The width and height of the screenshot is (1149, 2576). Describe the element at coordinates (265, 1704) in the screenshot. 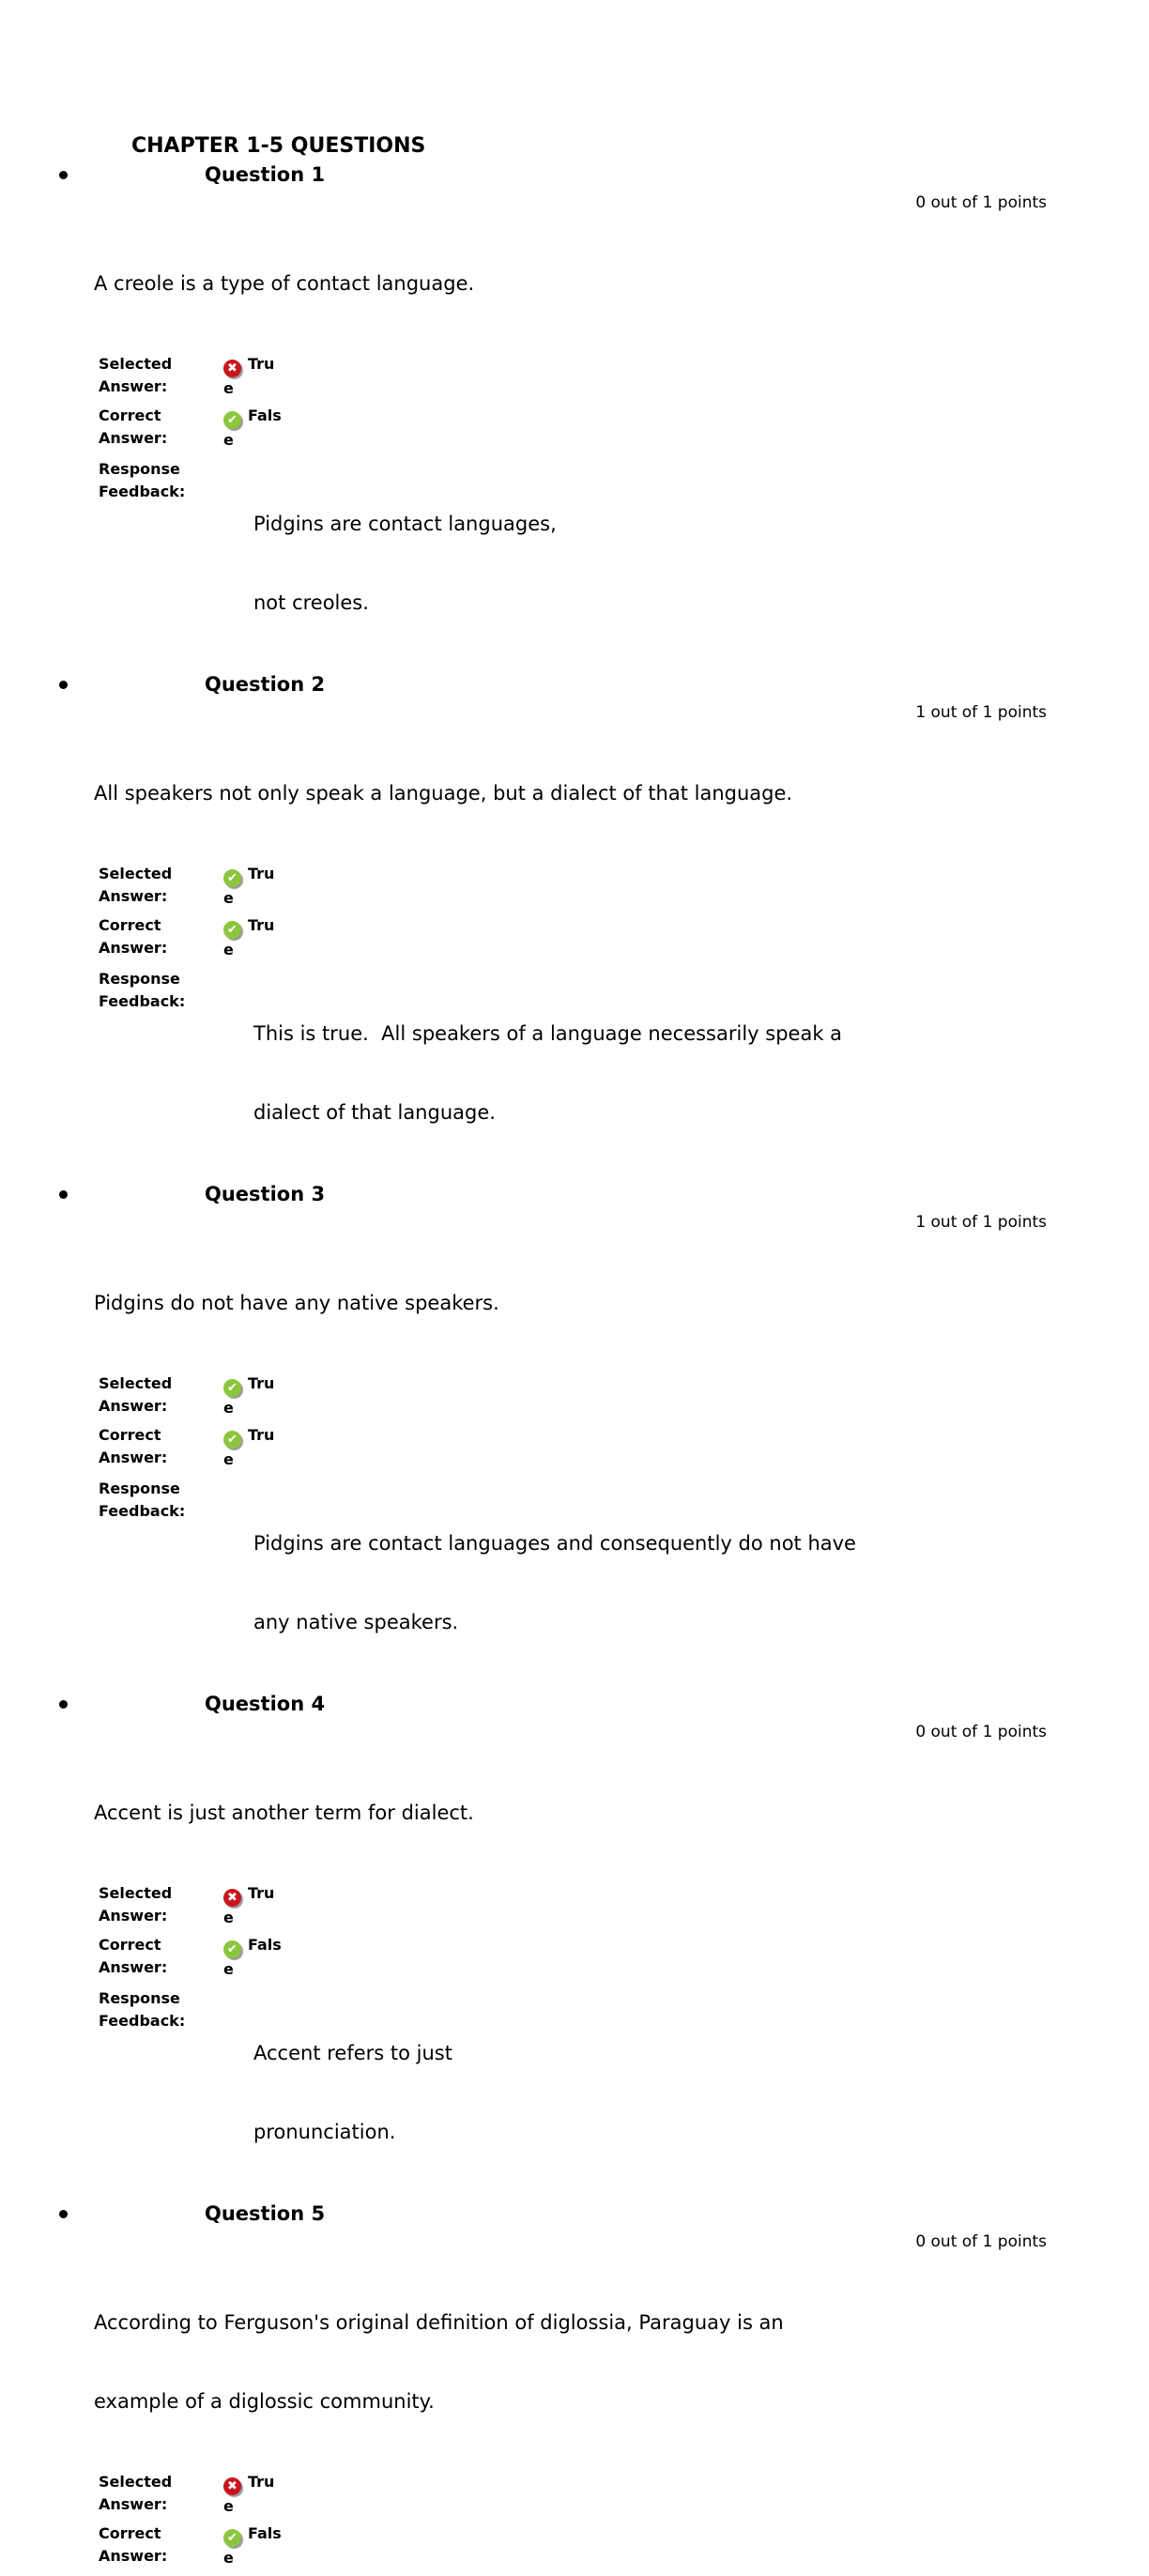

I see `question-title: Question 4` at that location.